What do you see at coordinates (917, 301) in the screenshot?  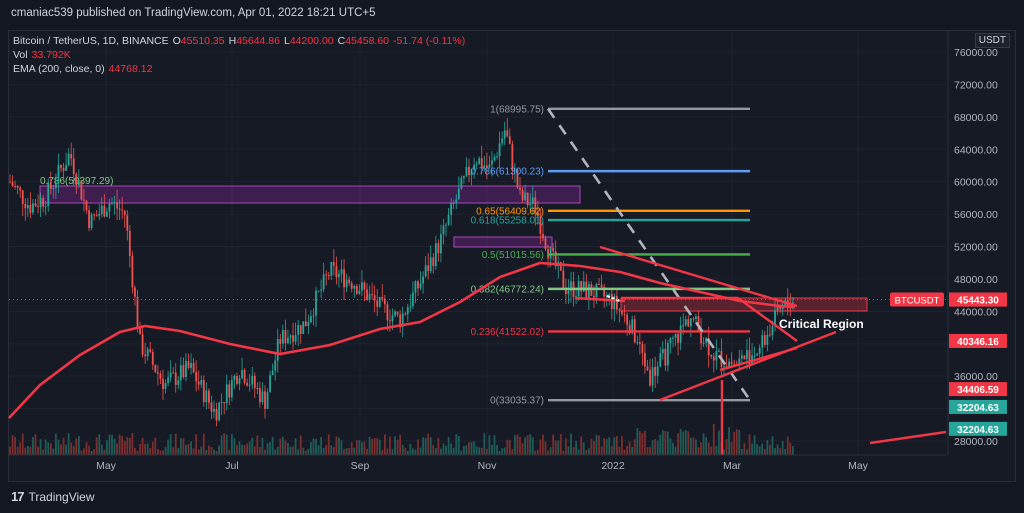 I see `symbol-tag-text: BTCUSDT` at bounding box center [917, 301].